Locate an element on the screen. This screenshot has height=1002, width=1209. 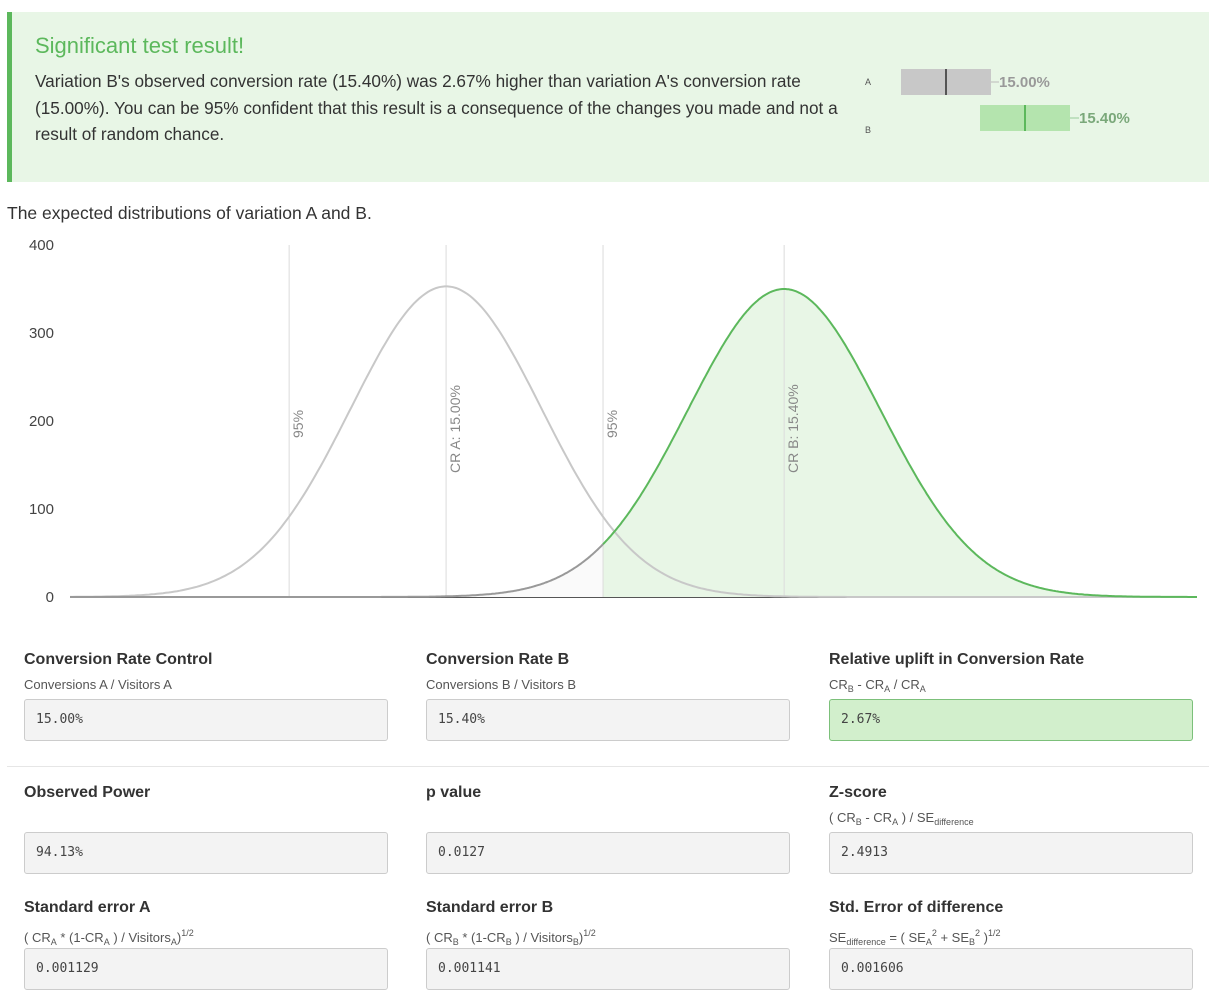
y-axis: 0 100 200 300 400 is located at coordinates (41, 421).